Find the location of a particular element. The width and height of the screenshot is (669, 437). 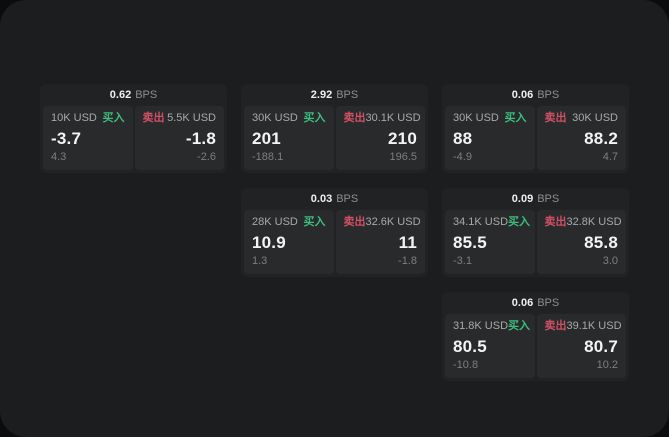

buy-panel-top: 10K USD 买入 is located at coordinates (88, 118).